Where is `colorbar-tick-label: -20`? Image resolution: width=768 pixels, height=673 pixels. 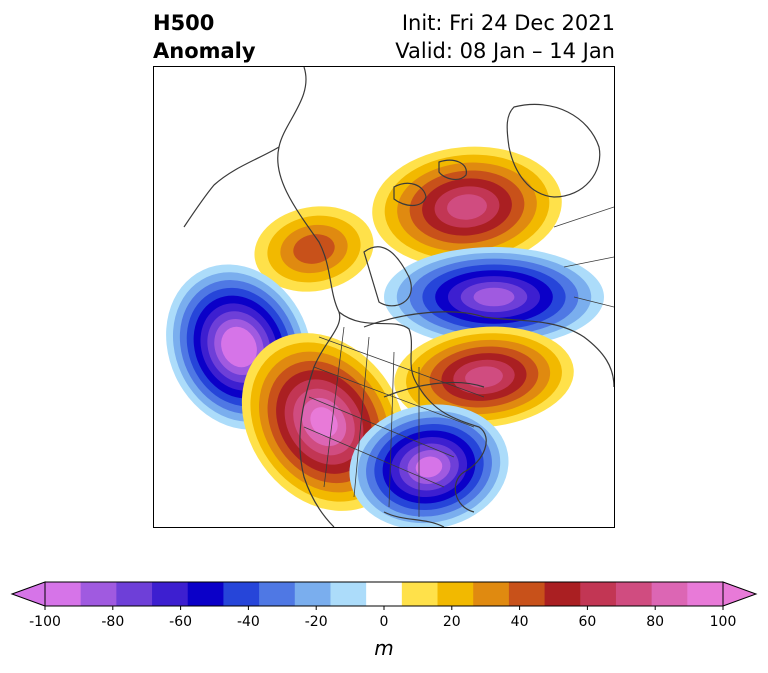 colorbar-tick-label: -20 is located at coordinates (316, 622).